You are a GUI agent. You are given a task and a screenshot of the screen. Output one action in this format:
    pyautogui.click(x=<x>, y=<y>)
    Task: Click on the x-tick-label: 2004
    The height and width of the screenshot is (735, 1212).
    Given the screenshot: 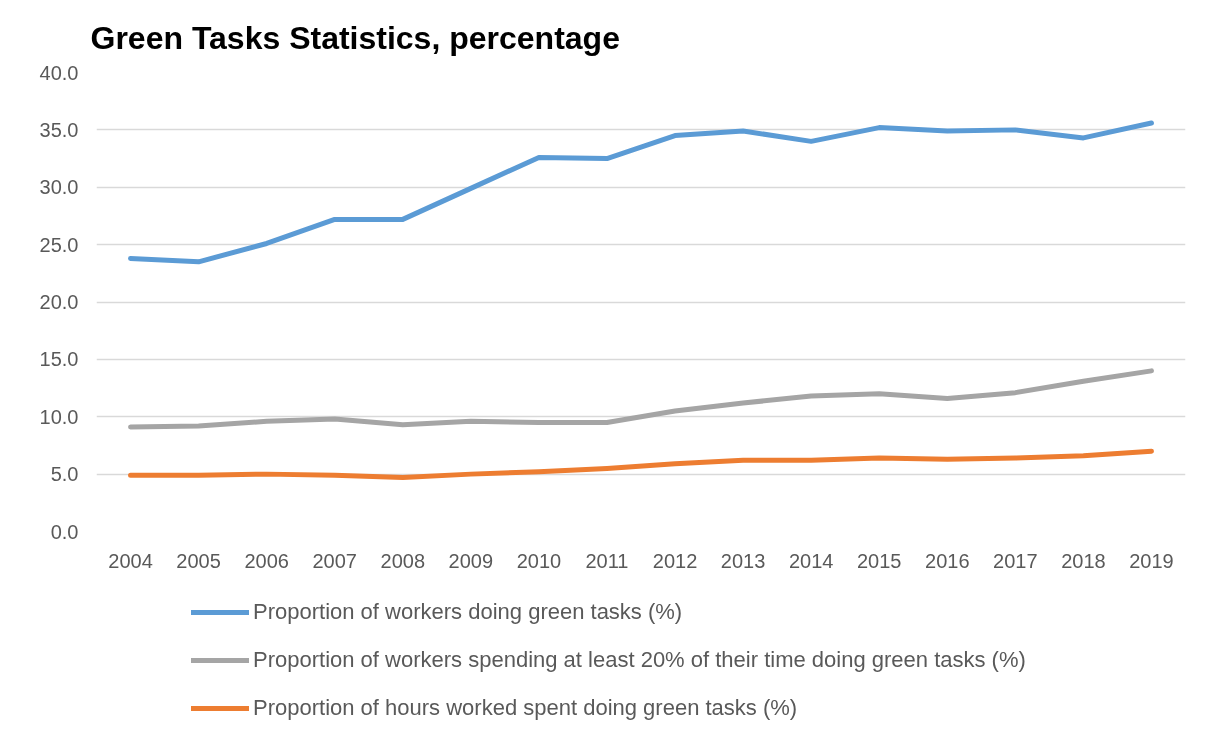 What is the action you would take?
    pyautogui.click(x=130, y=560)
    